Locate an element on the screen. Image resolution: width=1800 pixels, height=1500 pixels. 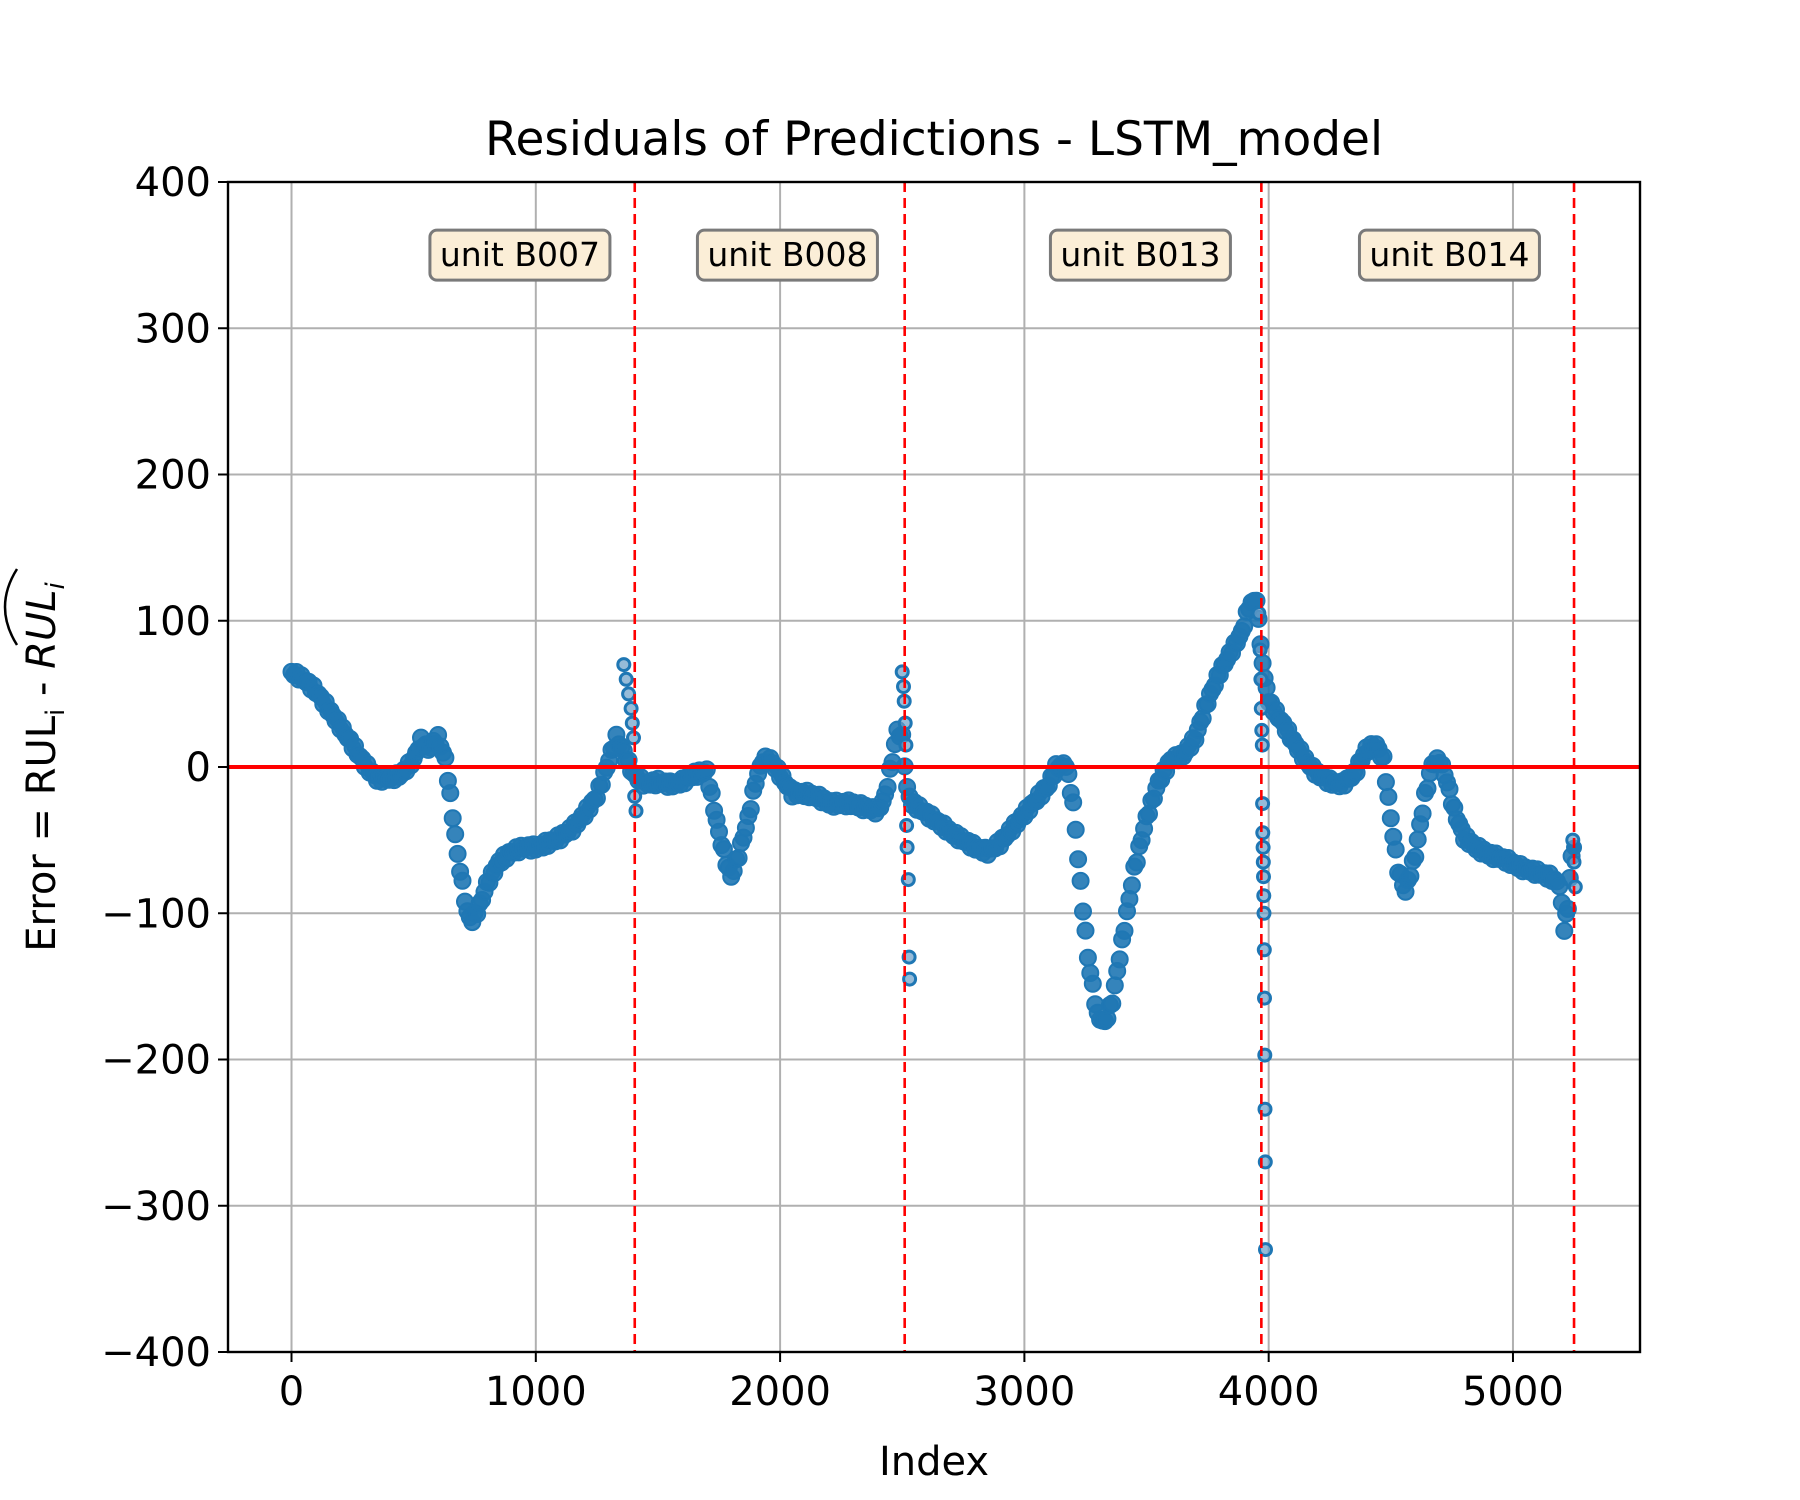
y-tick-label: −400 is located at coordinates (156, 1353).